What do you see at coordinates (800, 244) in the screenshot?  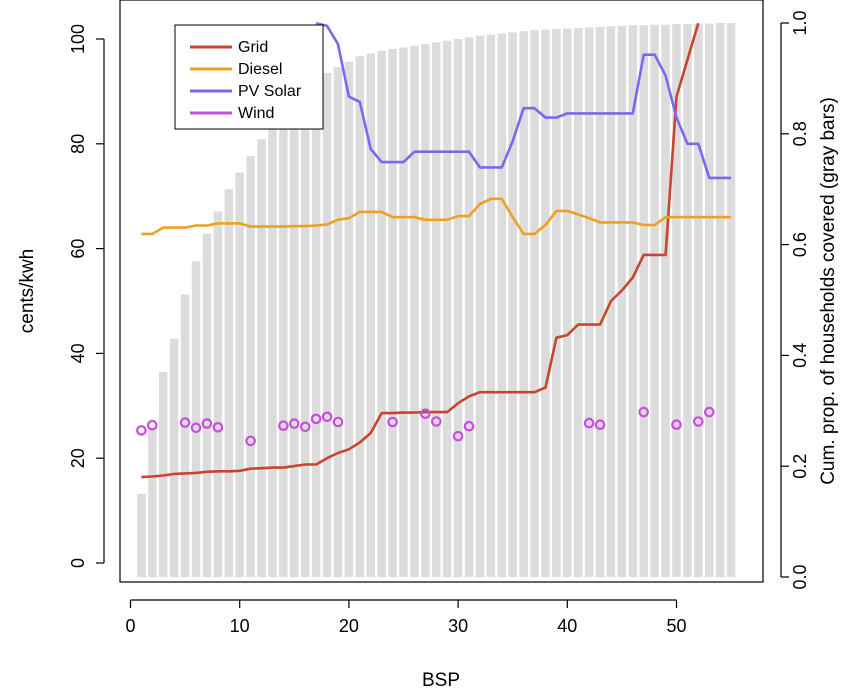 I see `y2-tick-label-3: 0.6` at bounding box center [800, 244].